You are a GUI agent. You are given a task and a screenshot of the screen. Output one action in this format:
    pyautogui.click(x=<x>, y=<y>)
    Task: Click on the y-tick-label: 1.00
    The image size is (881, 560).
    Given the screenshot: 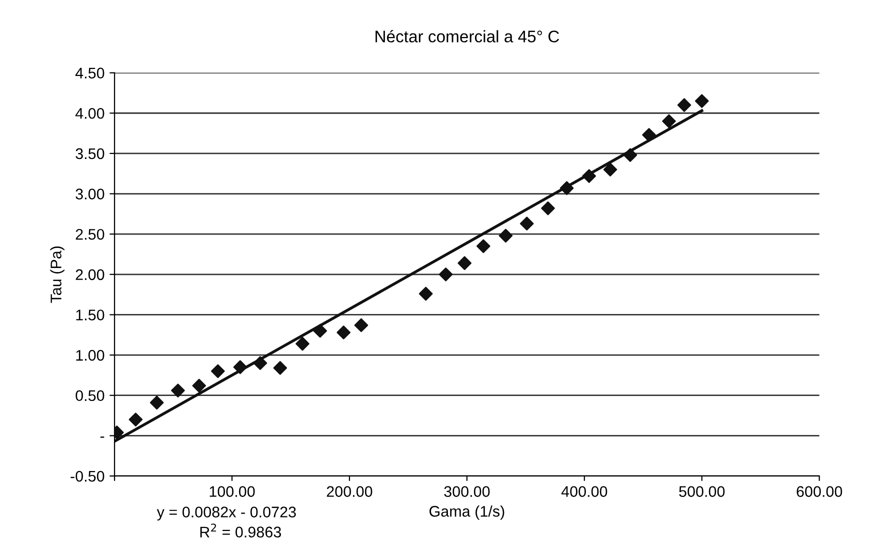 What is the action you would take?
    pyautogui.click(x=90, y=355)
    